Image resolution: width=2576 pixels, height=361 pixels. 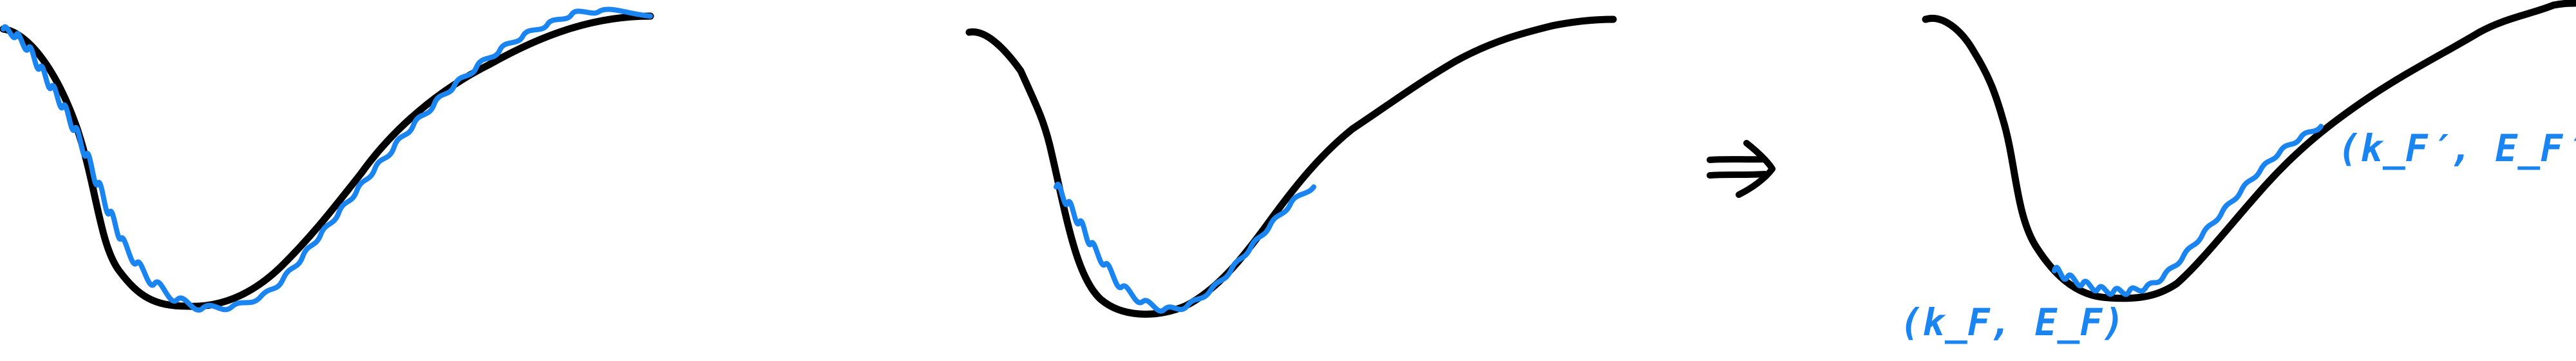 What do you see at coordinates (2188, 211) in the screenshot?
I see `noise-segment` at bounding box center [2188, 211].